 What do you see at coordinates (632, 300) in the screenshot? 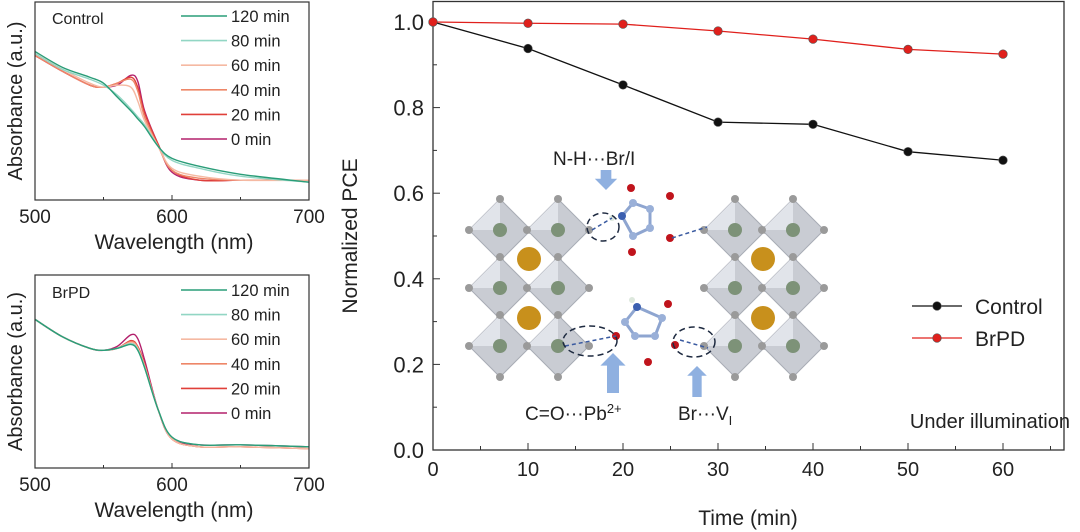
I see `hydrogen-atom` at bounding box center [632, 300].